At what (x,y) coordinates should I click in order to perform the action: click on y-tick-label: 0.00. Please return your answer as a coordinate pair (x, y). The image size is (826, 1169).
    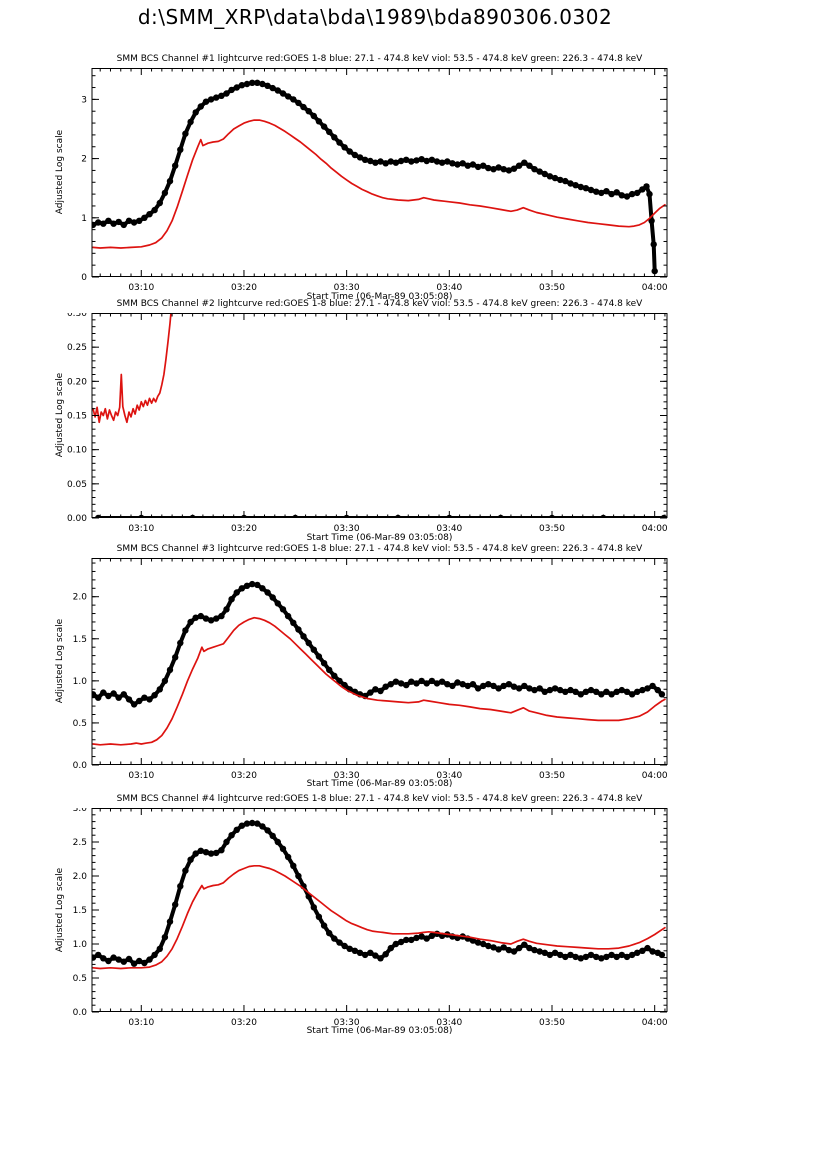
    Looking at the image, I should click on (77, 519).